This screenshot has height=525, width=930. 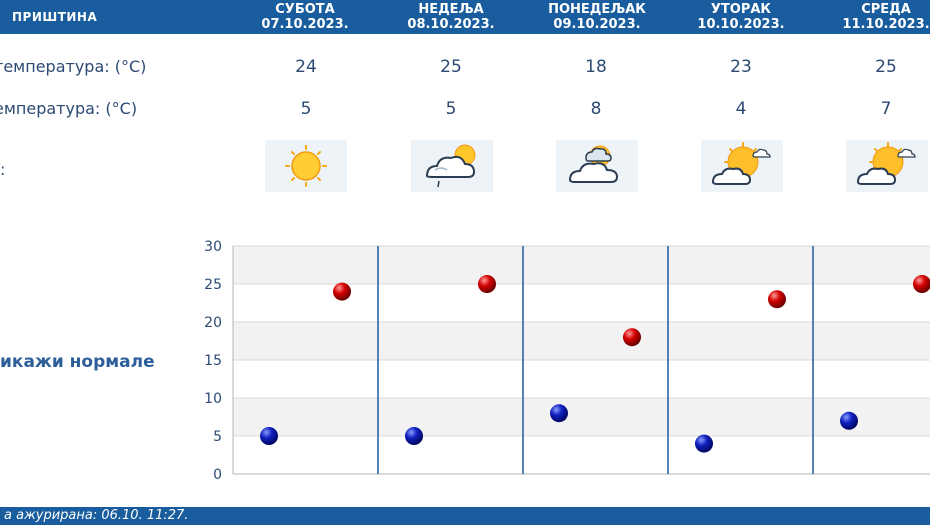 What do you see at coordinates (306, 166) in the screenshot?
I see `sunny-icon` at bounding box center [306, 166].